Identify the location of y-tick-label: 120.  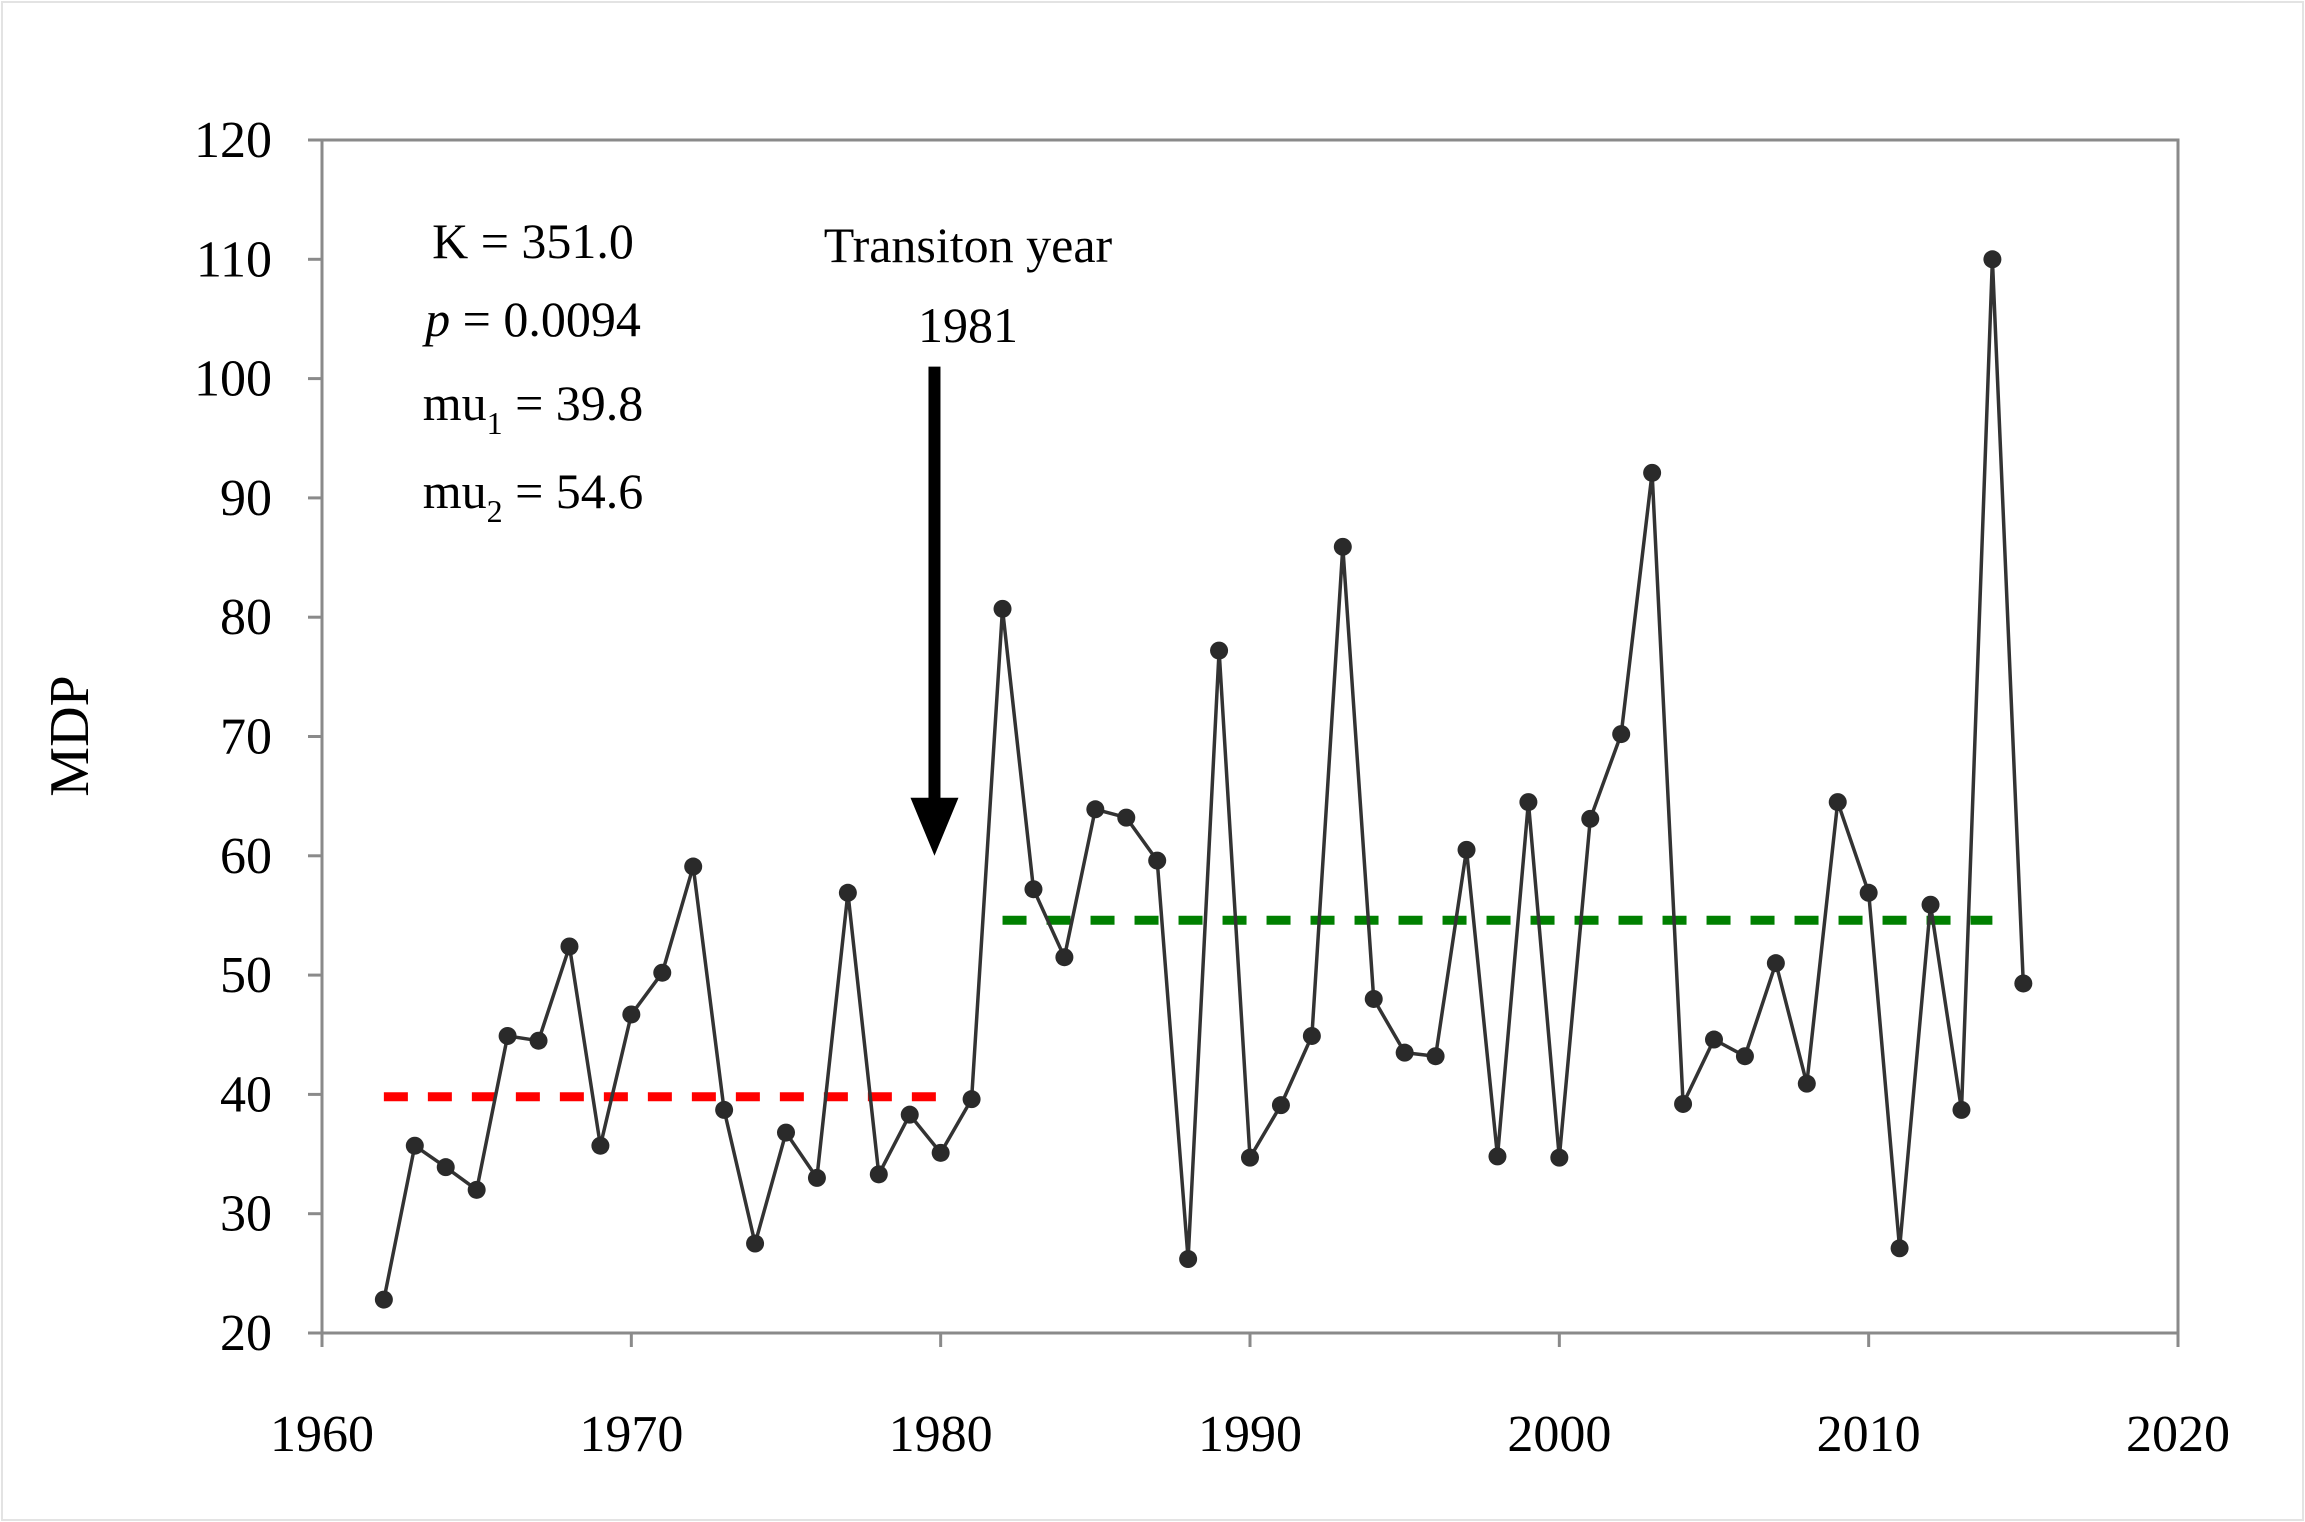
(233, 140).